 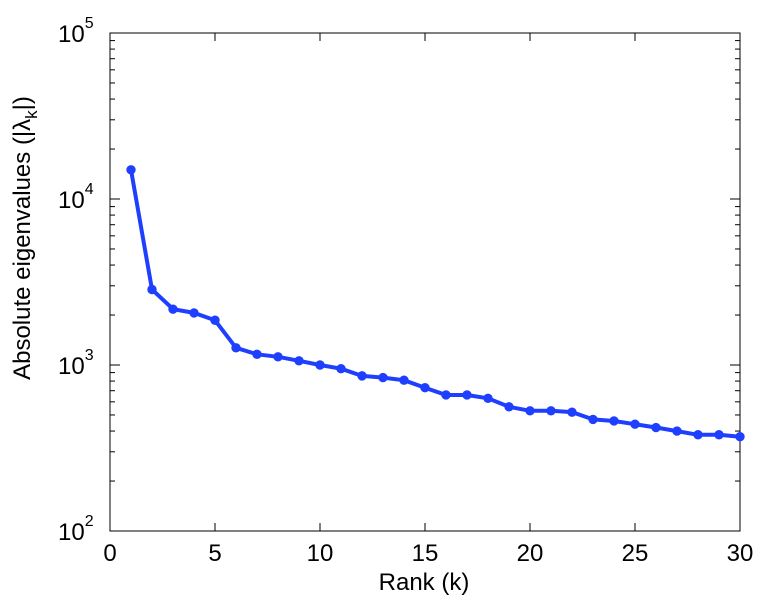 I want to click on y-tick-label: 10⁵, so click(x=76, y=31).